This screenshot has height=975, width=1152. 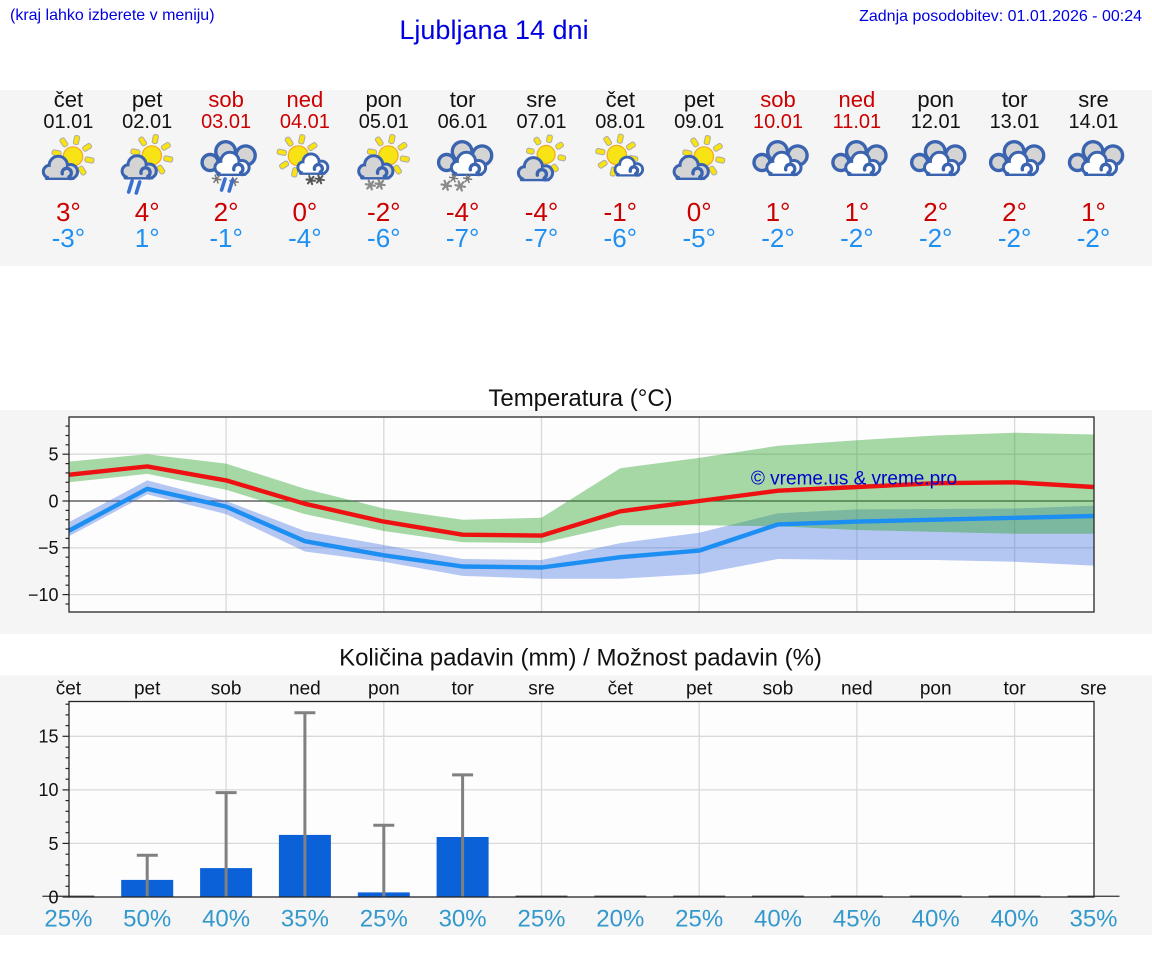 What do you see at coordinates (147, 919) in the screenshot?
I see `svg-text: 50%` at bounding box center [147, 919].